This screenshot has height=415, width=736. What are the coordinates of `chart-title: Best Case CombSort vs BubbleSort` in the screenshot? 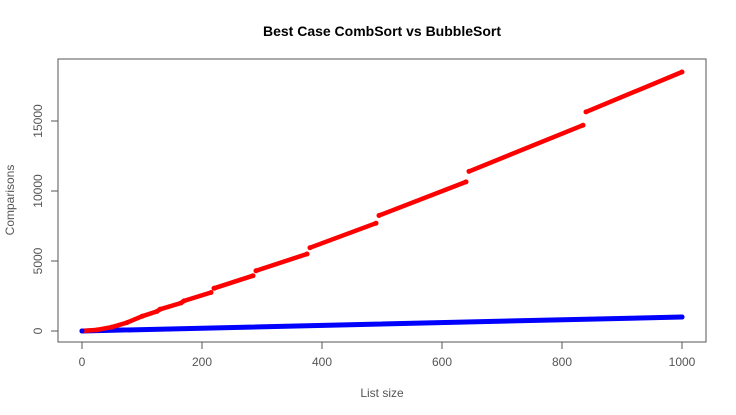 It's located at (382, 31).